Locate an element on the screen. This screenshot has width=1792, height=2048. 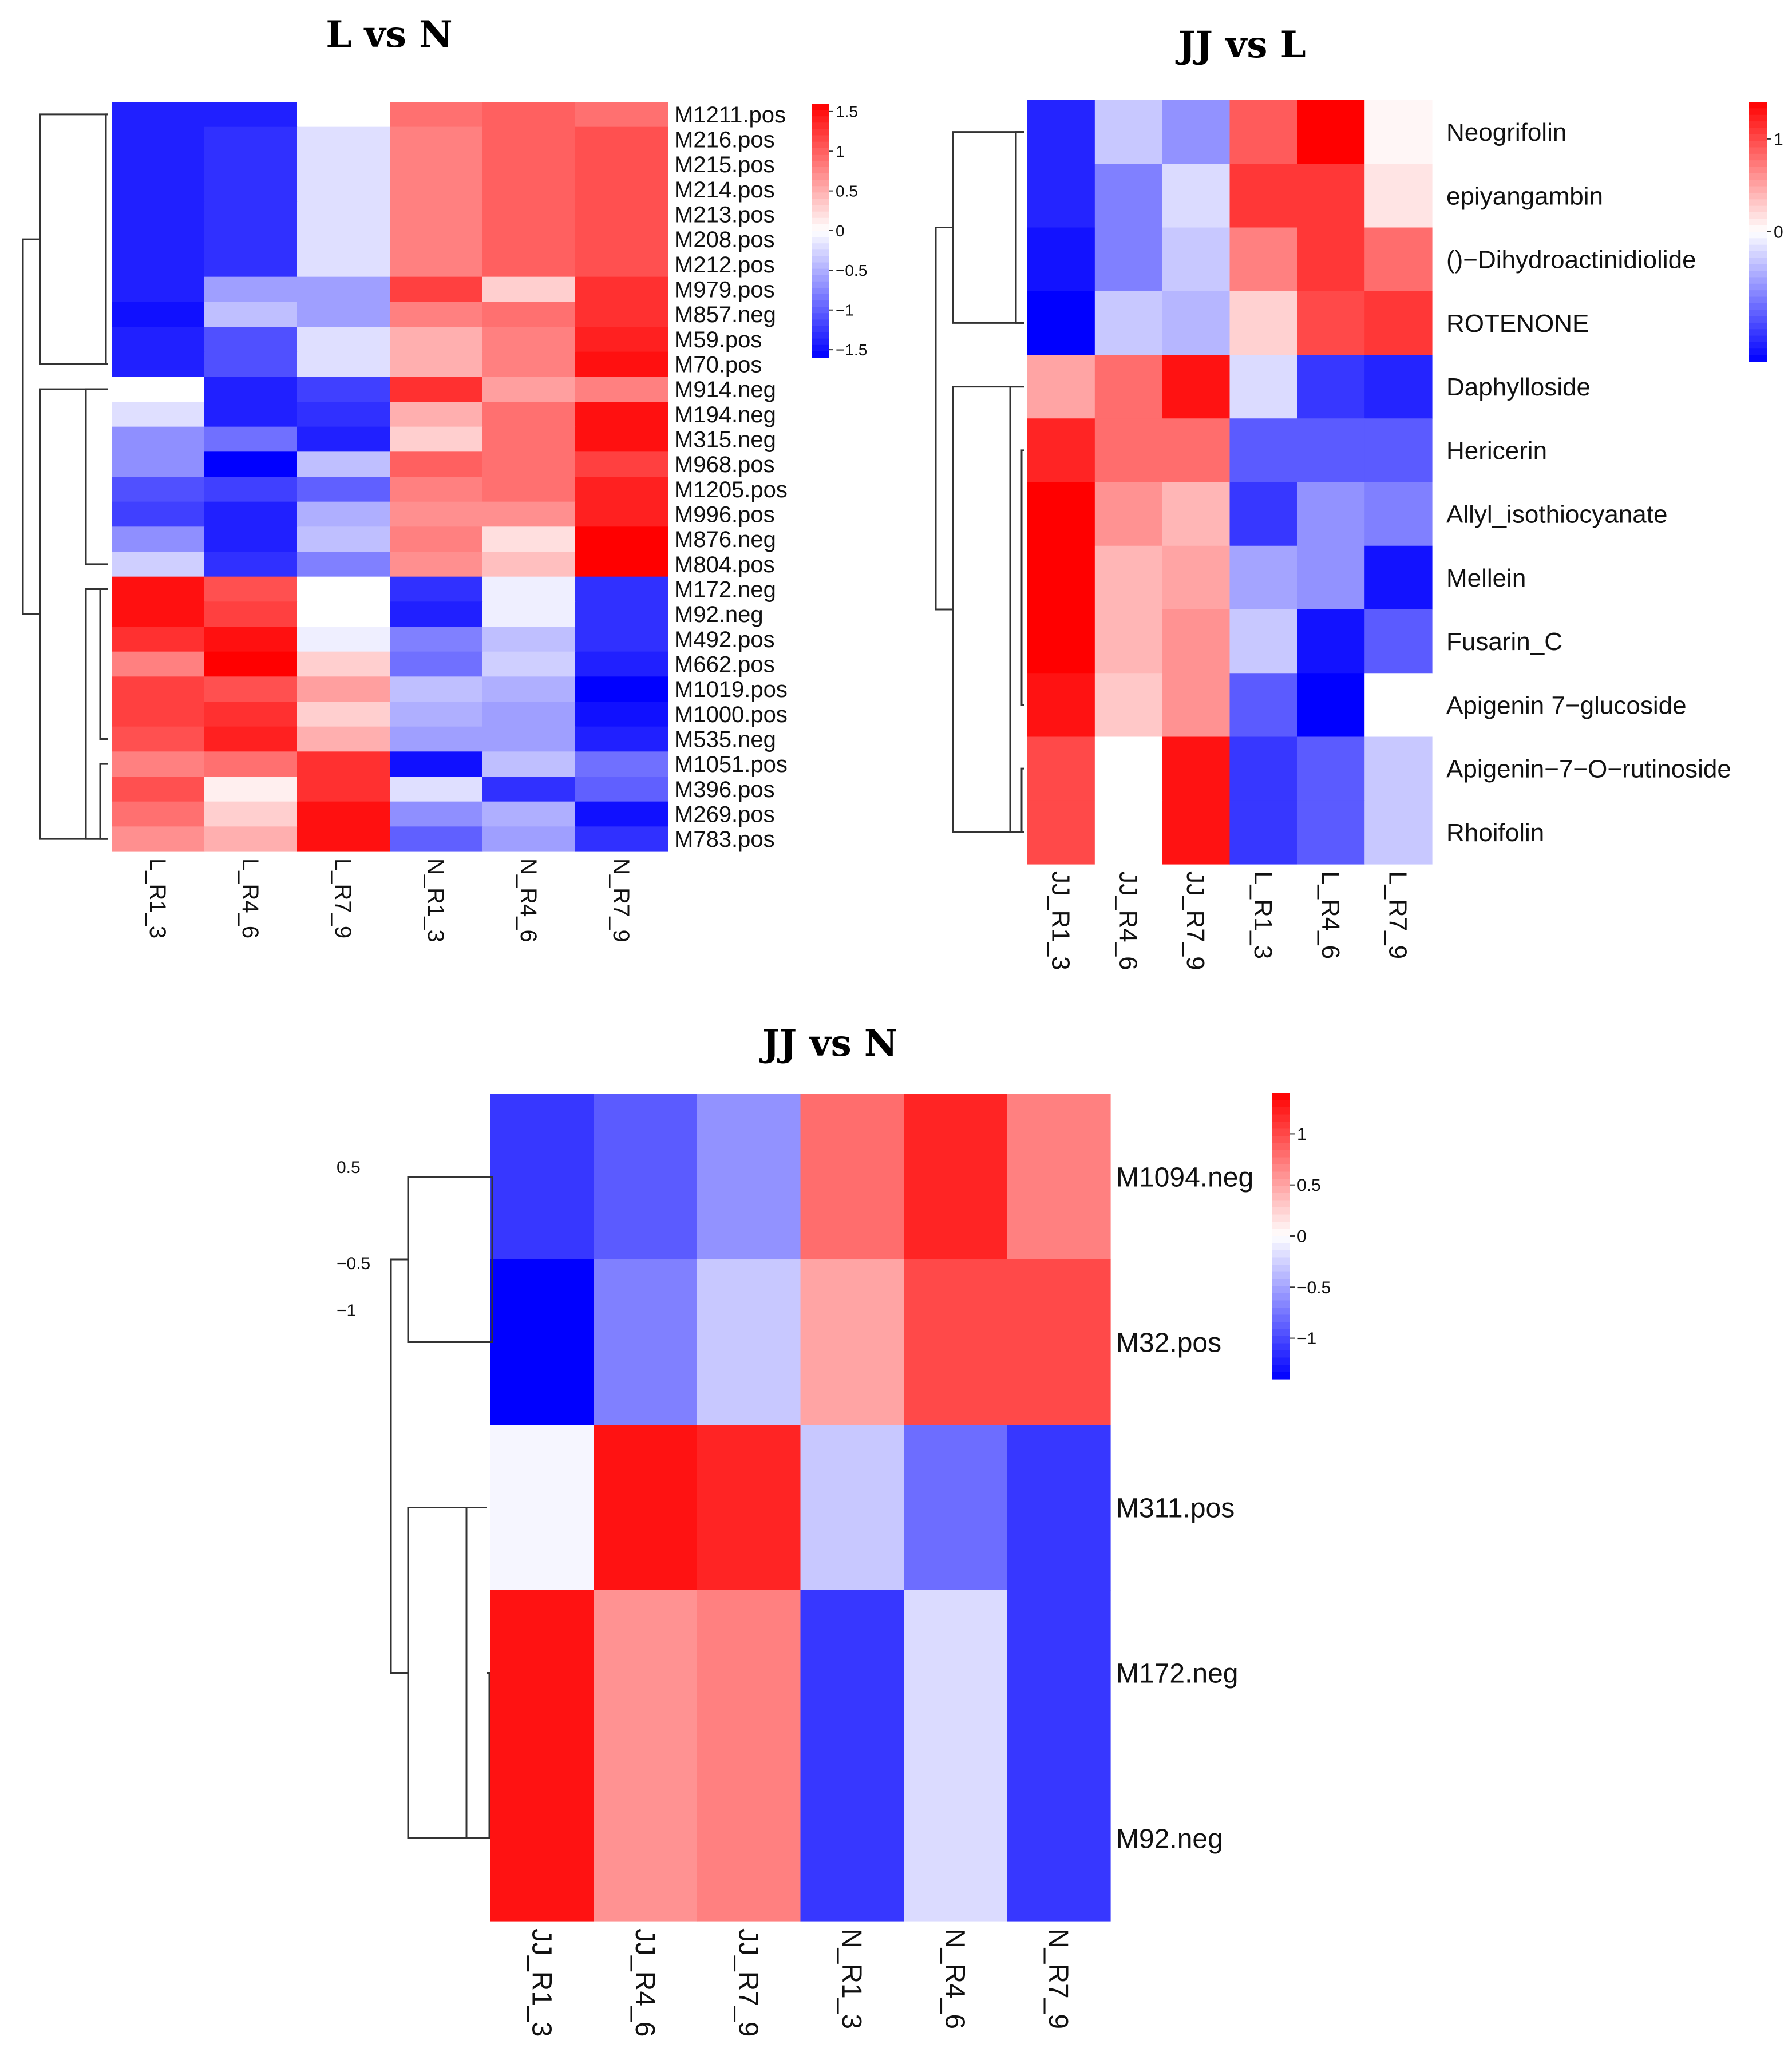
panel-title: JJ vs N is located at coordinates (828, 1043).